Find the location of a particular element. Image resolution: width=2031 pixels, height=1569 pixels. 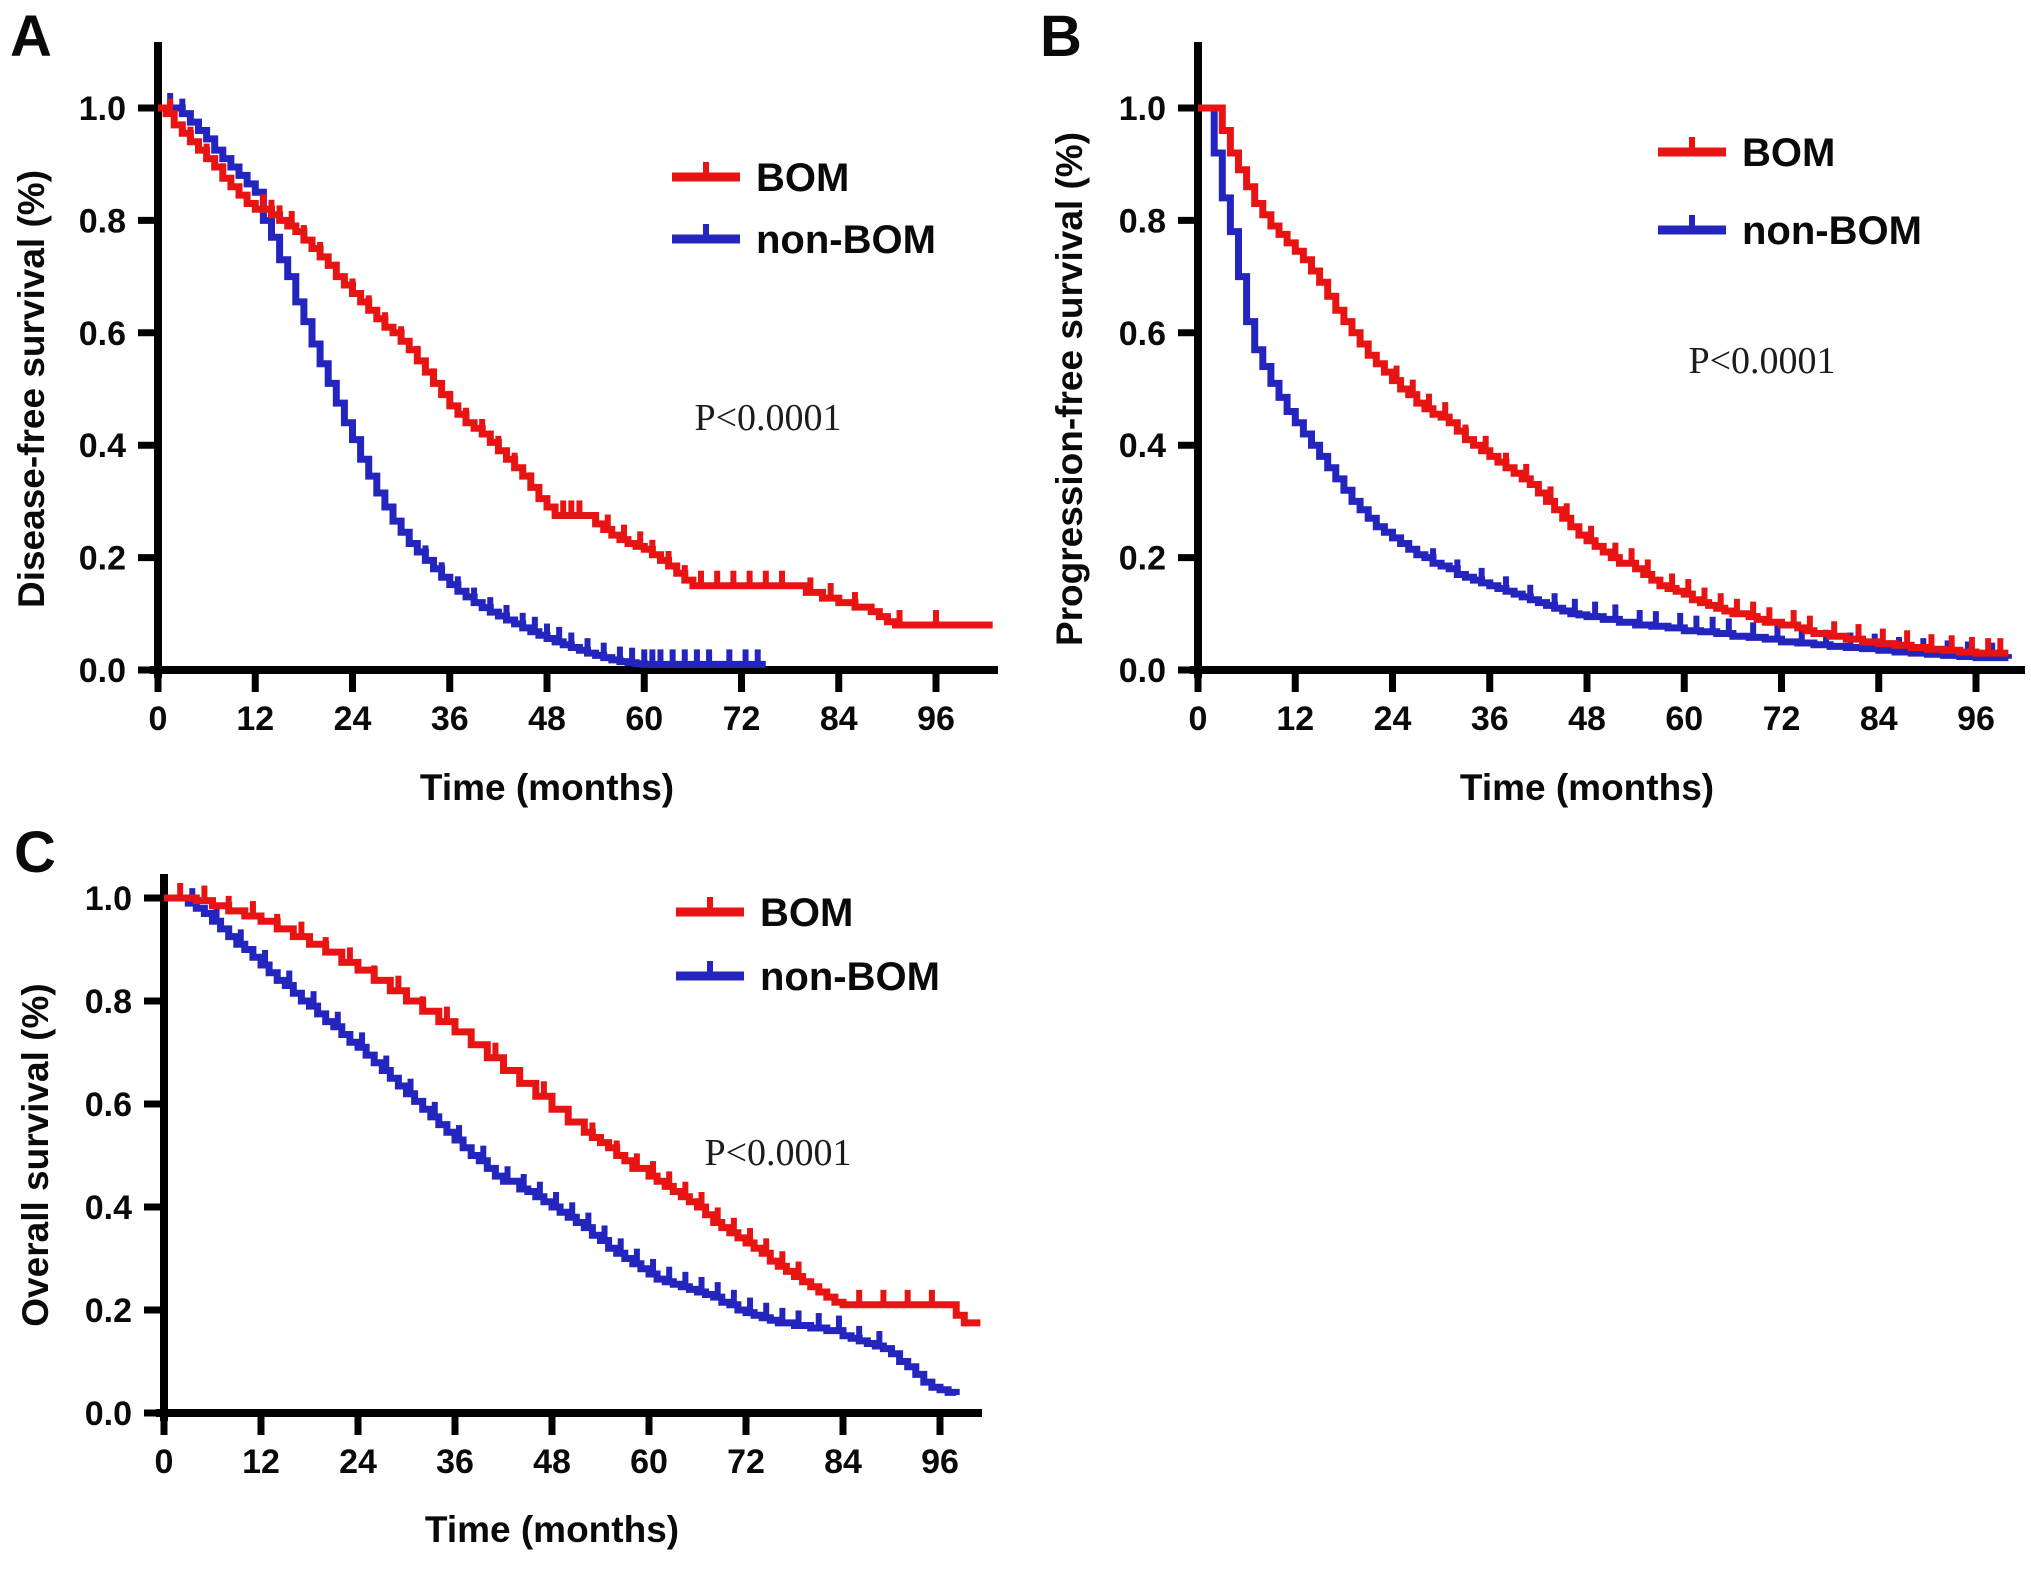

panel-letter-A: A is located at coordinates (31, 36).